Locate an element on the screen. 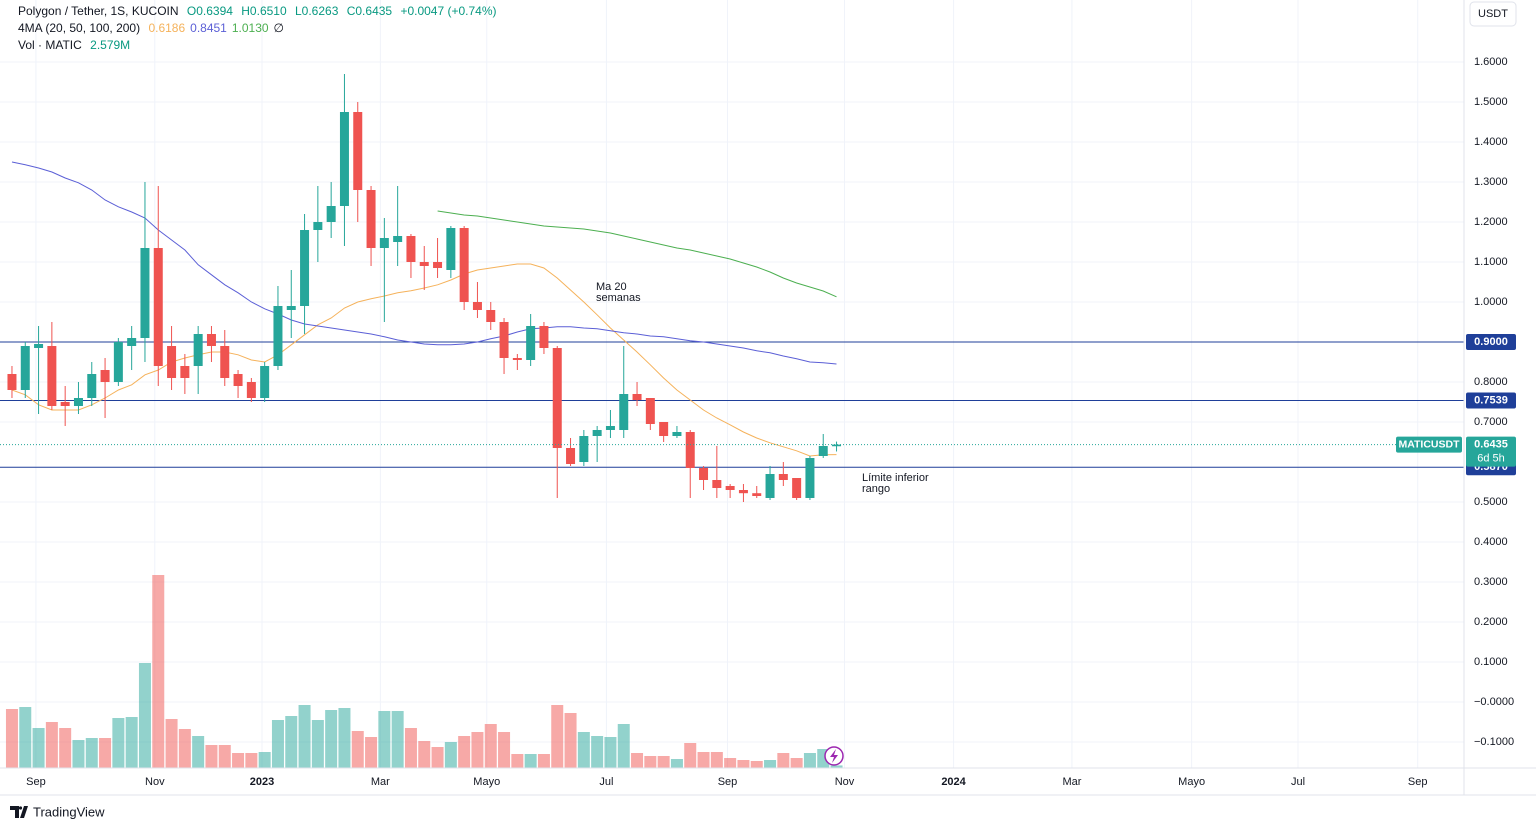 This screenshot has width=1536, height=831. last-price-name: MATICUSDT is located at coordinates (1429, 444).